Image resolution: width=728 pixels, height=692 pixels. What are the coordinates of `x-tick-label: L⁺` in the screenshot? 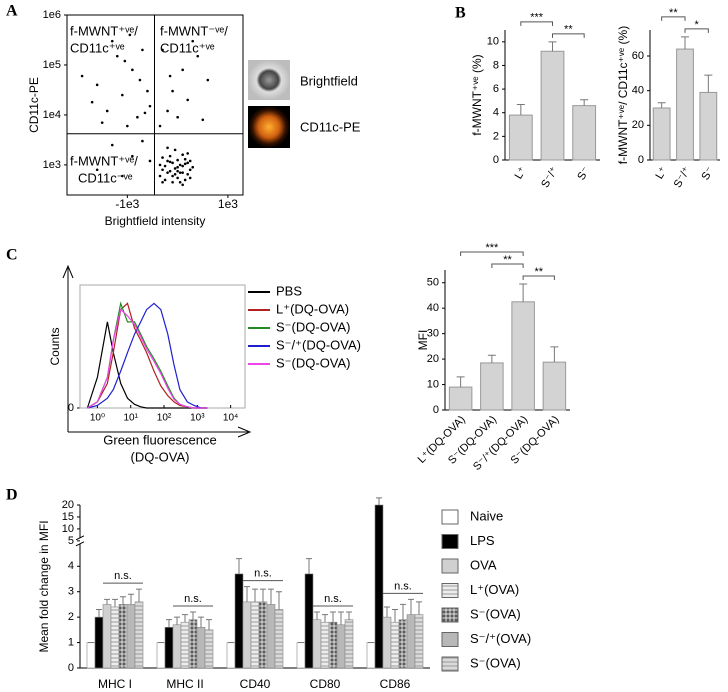 It's located at (661, 173).